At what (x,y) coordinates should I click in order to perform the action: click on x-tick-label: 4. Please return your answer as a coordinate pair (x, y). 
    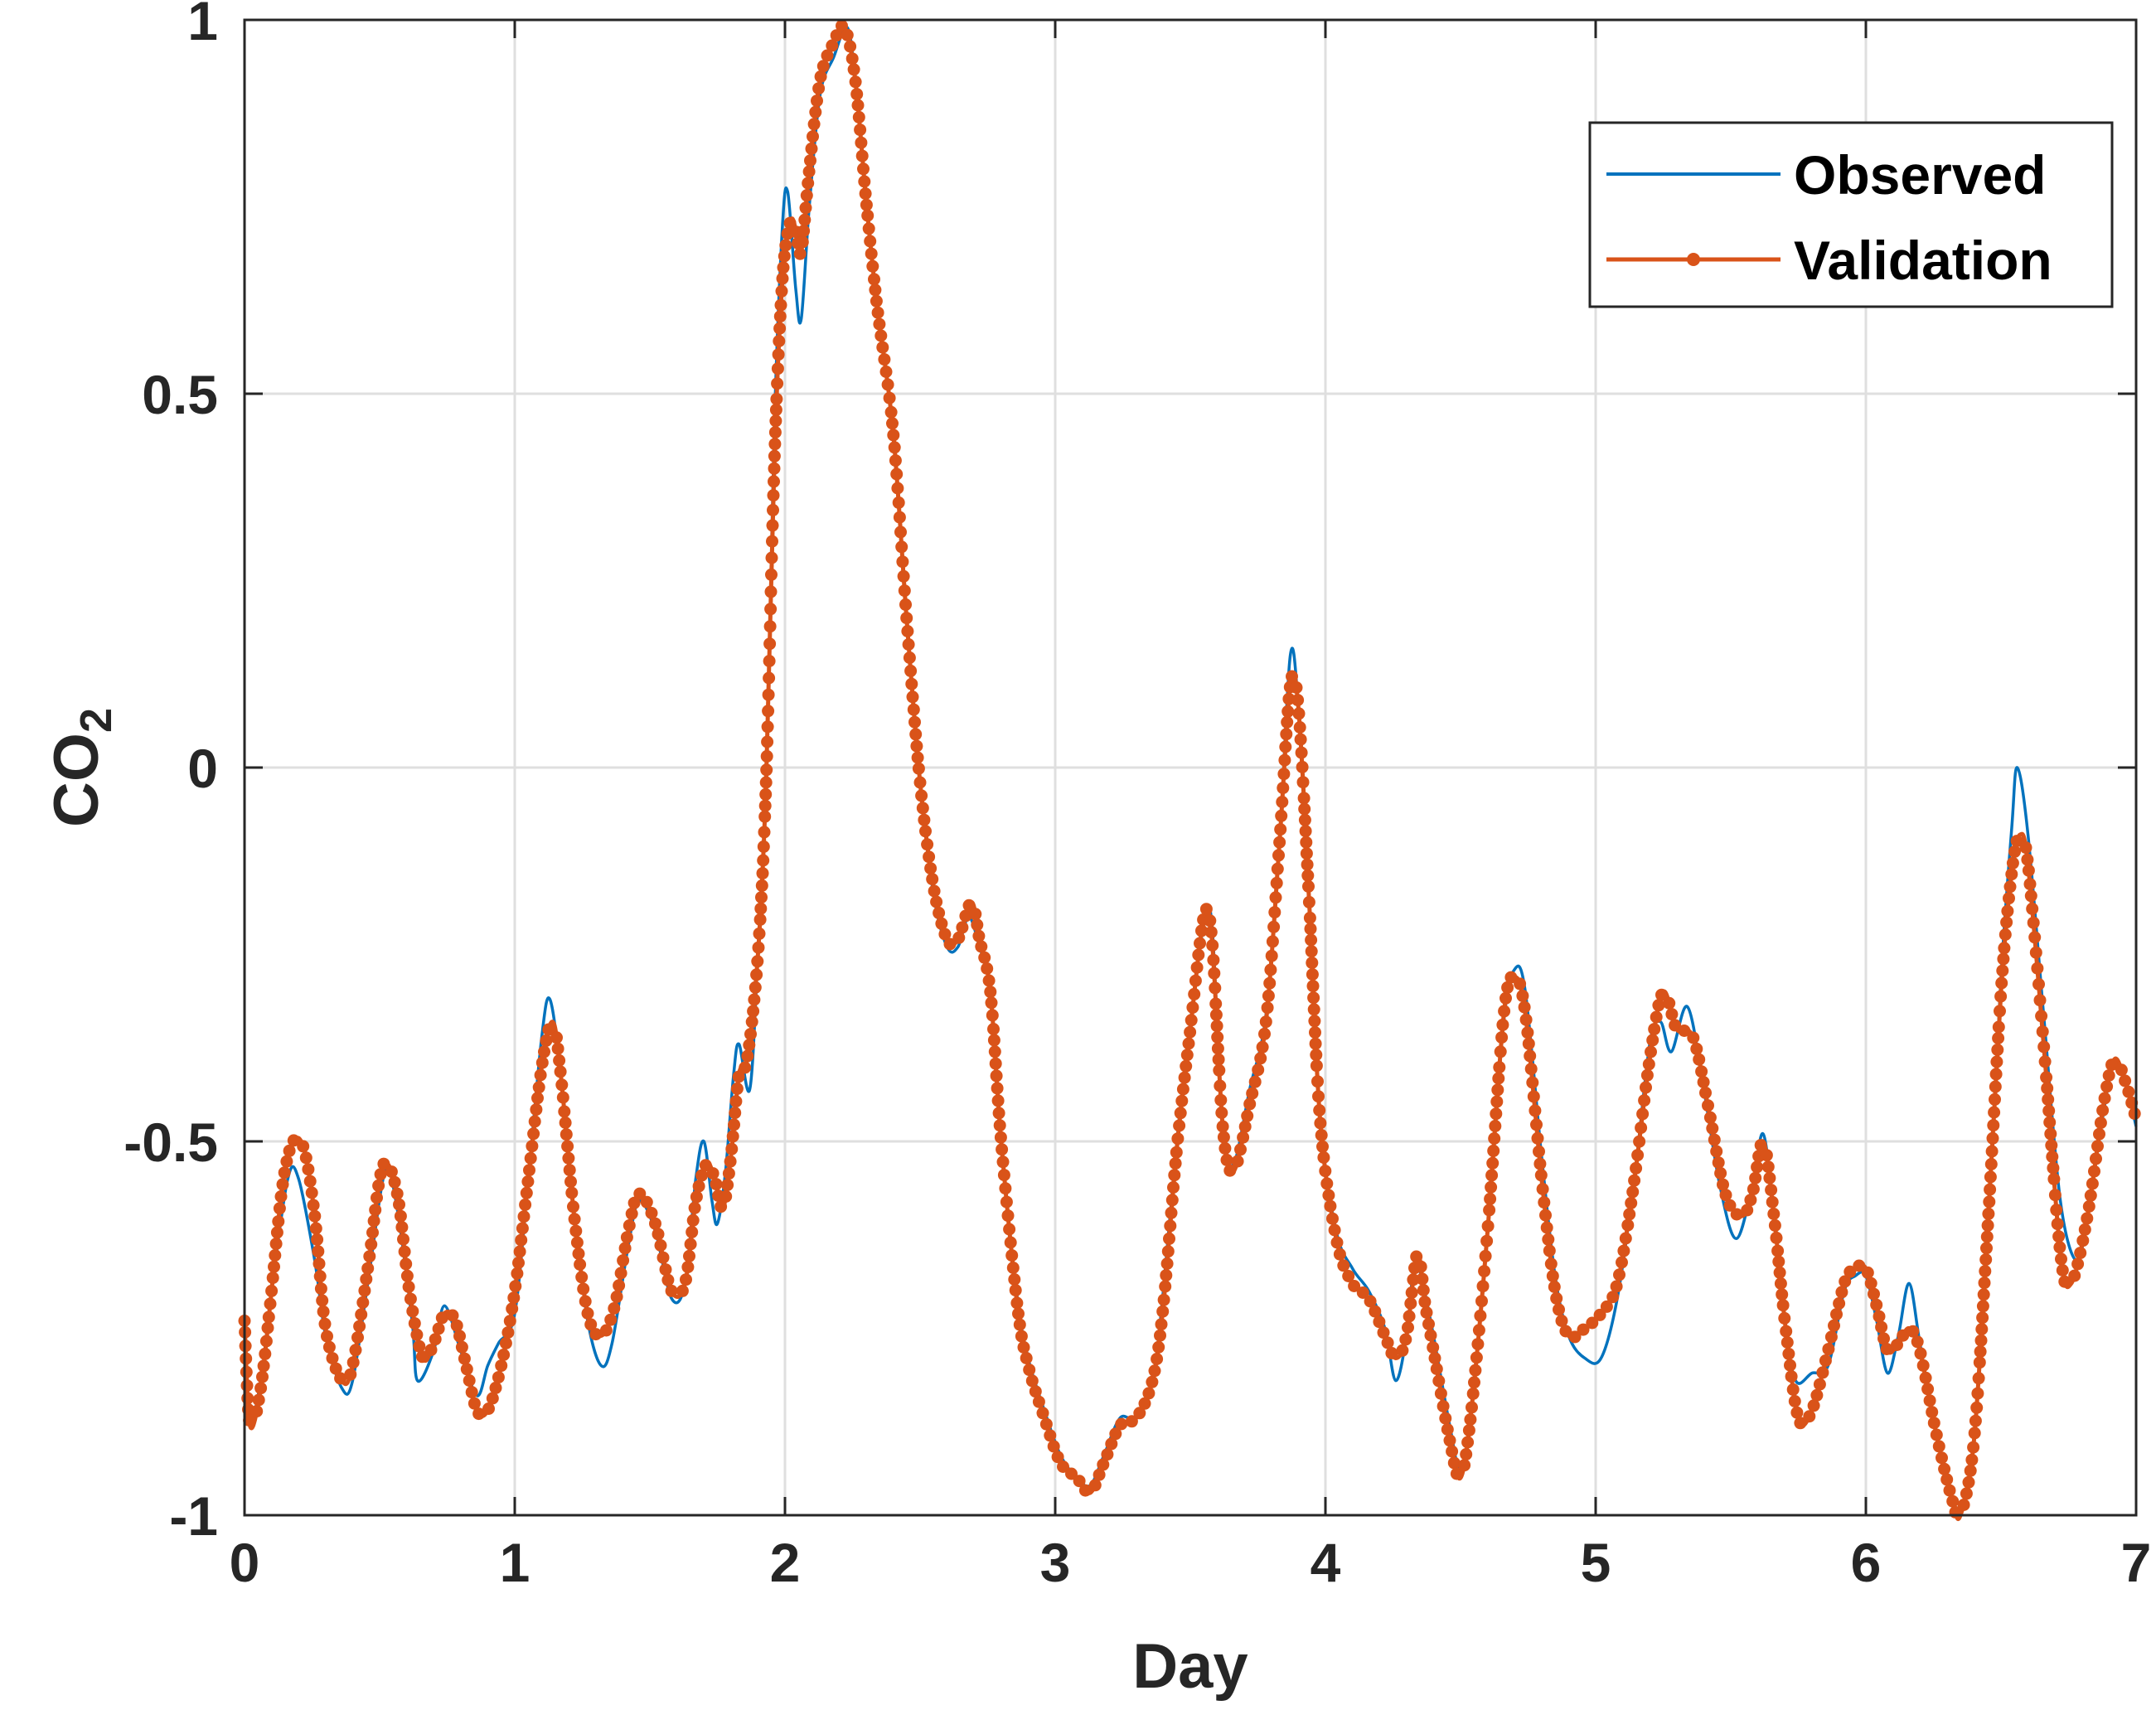
    Looking at the image, I should click on (1326, 1563).